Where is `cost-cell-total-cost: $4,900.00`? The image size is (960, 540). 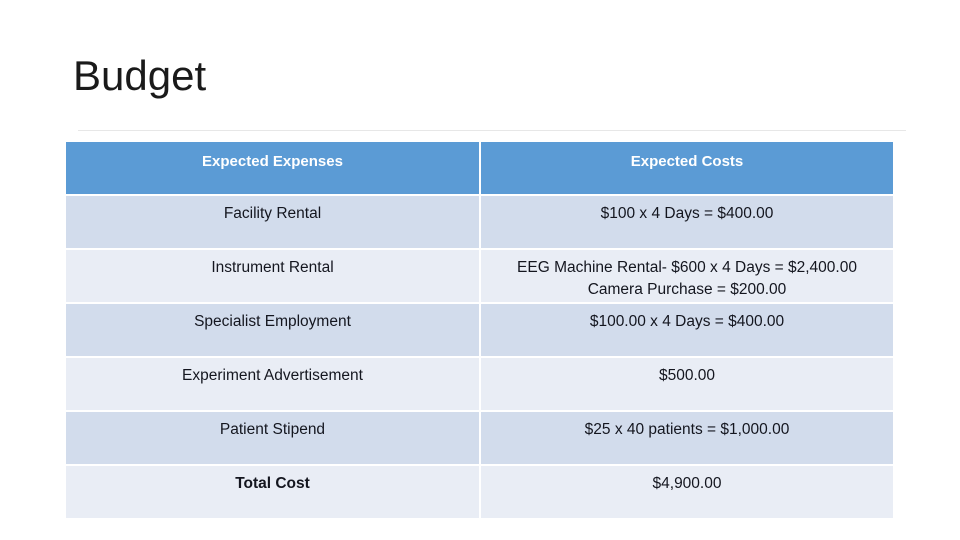 cost-cell-total-cost: $4,900.00 is located at coordinates (687, 492).